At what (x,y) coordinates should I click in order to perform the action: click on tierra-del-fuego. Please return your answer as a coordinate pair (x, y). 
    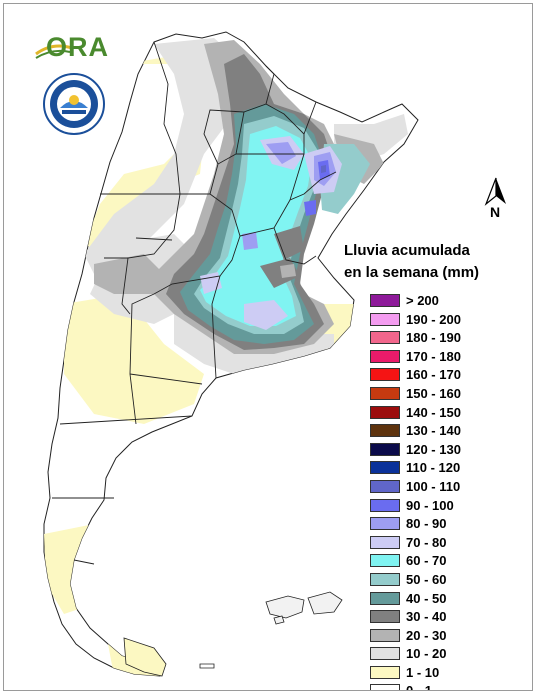
    Looking at the image, I should click on (145, 657).